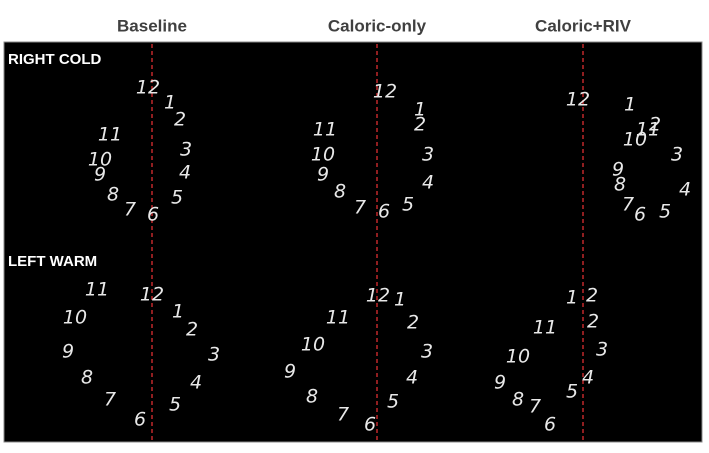 The image size is (709, 453). I want to click on row-label: LEFT WARM, so click(52, 261).